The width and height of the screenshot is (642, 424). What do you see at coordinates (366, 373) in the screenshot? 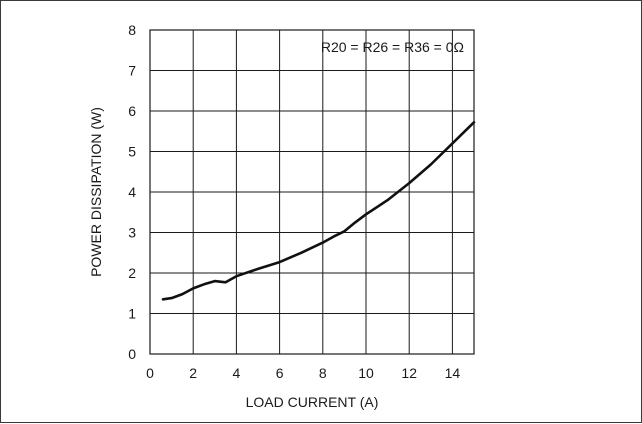
I see `x-tick-label: 10` at bounding box center [366, 373].